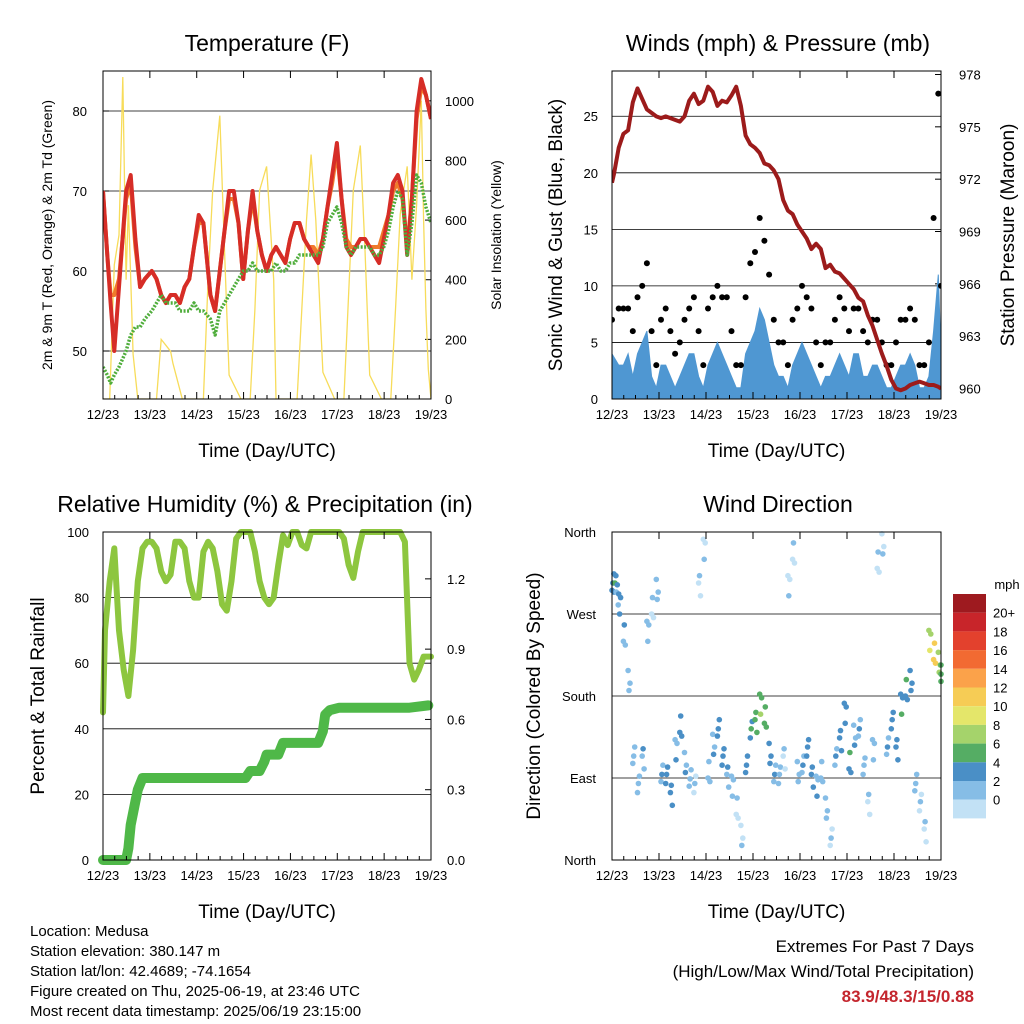 This screenshot has width=1024, height=1024. What do you see at coordinates (80, 191) in the screenshot?
I see `y-tick-label: 70` at bounding box center [80, 191].